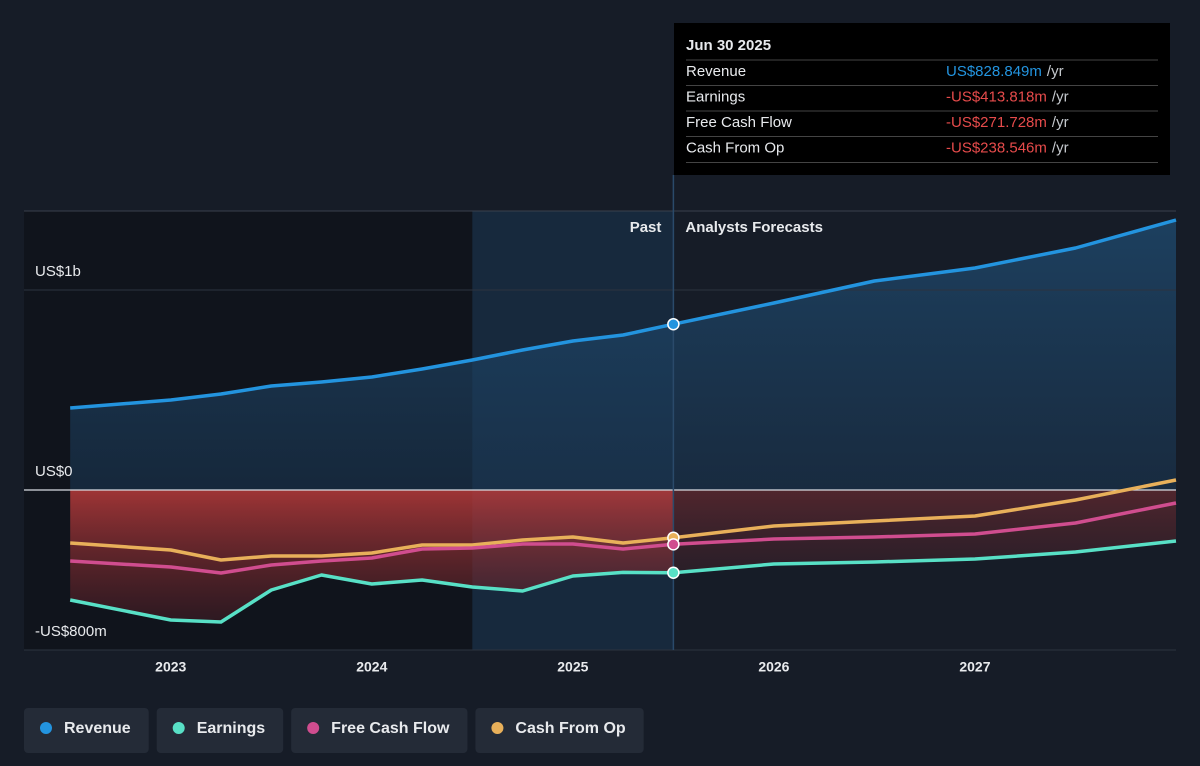 This screenshot has height=766, width=1200. I want to click on tooltip-box, so click(922, 99).